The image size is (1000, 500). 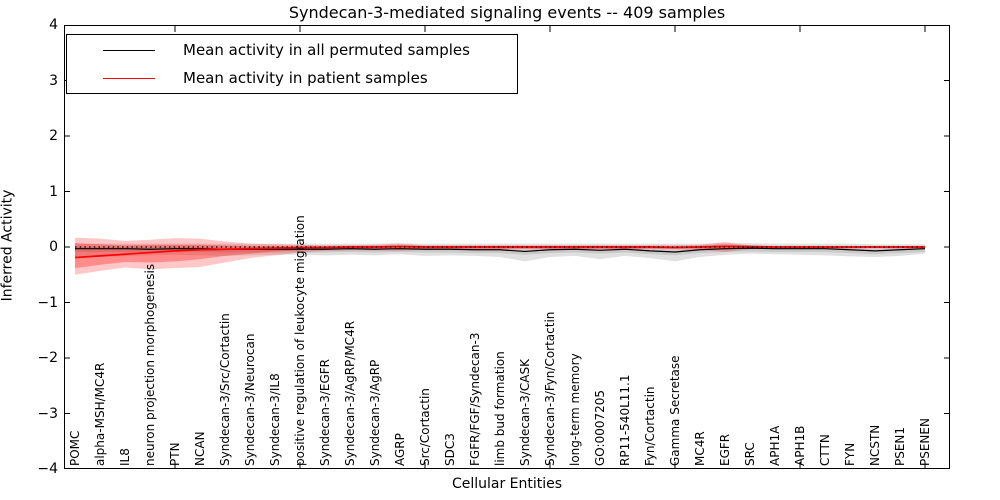 What do you see at coordinates (750, 454) in the screenshot?
I see `x-tick-label: SRC` at bounding box center [750, 454].